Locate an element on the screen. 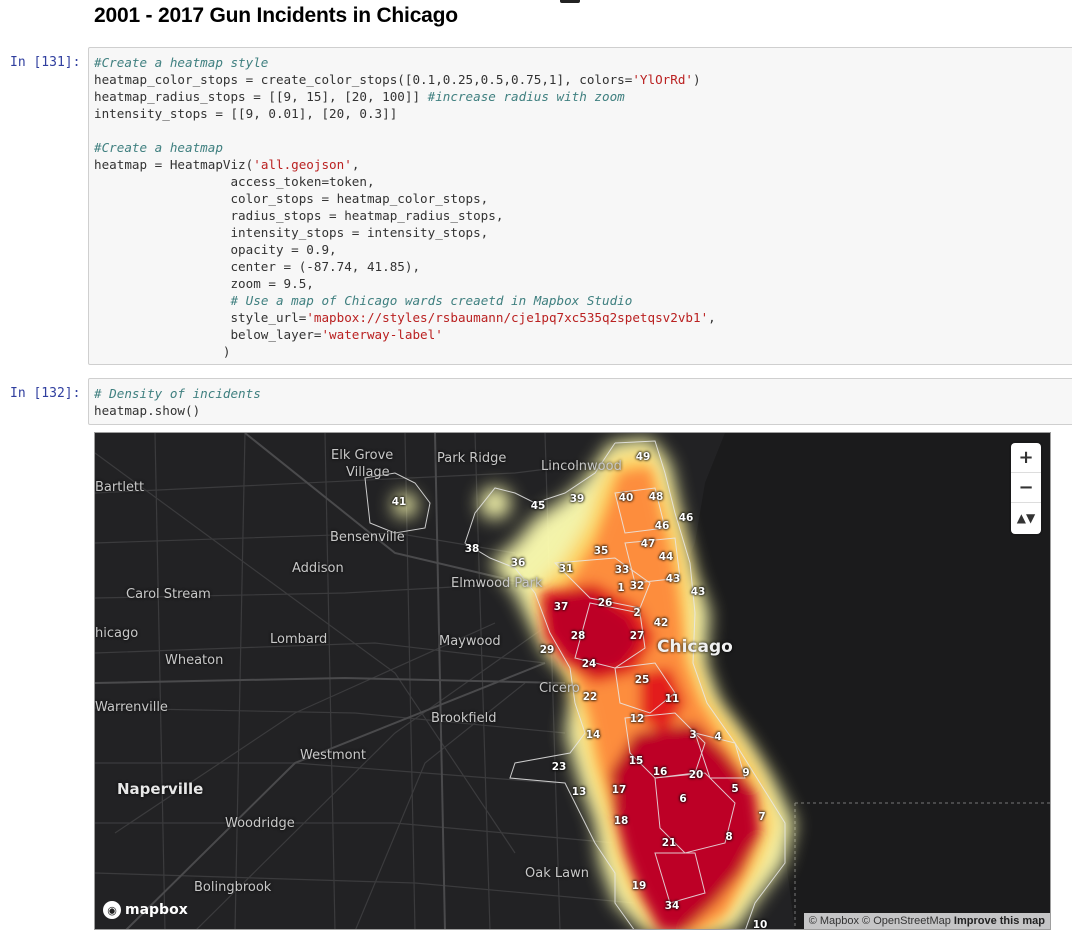 Image resolution: width=1072 pixels, height=944 pixels. ward-number: 12 is located at coordinates (637, 719).